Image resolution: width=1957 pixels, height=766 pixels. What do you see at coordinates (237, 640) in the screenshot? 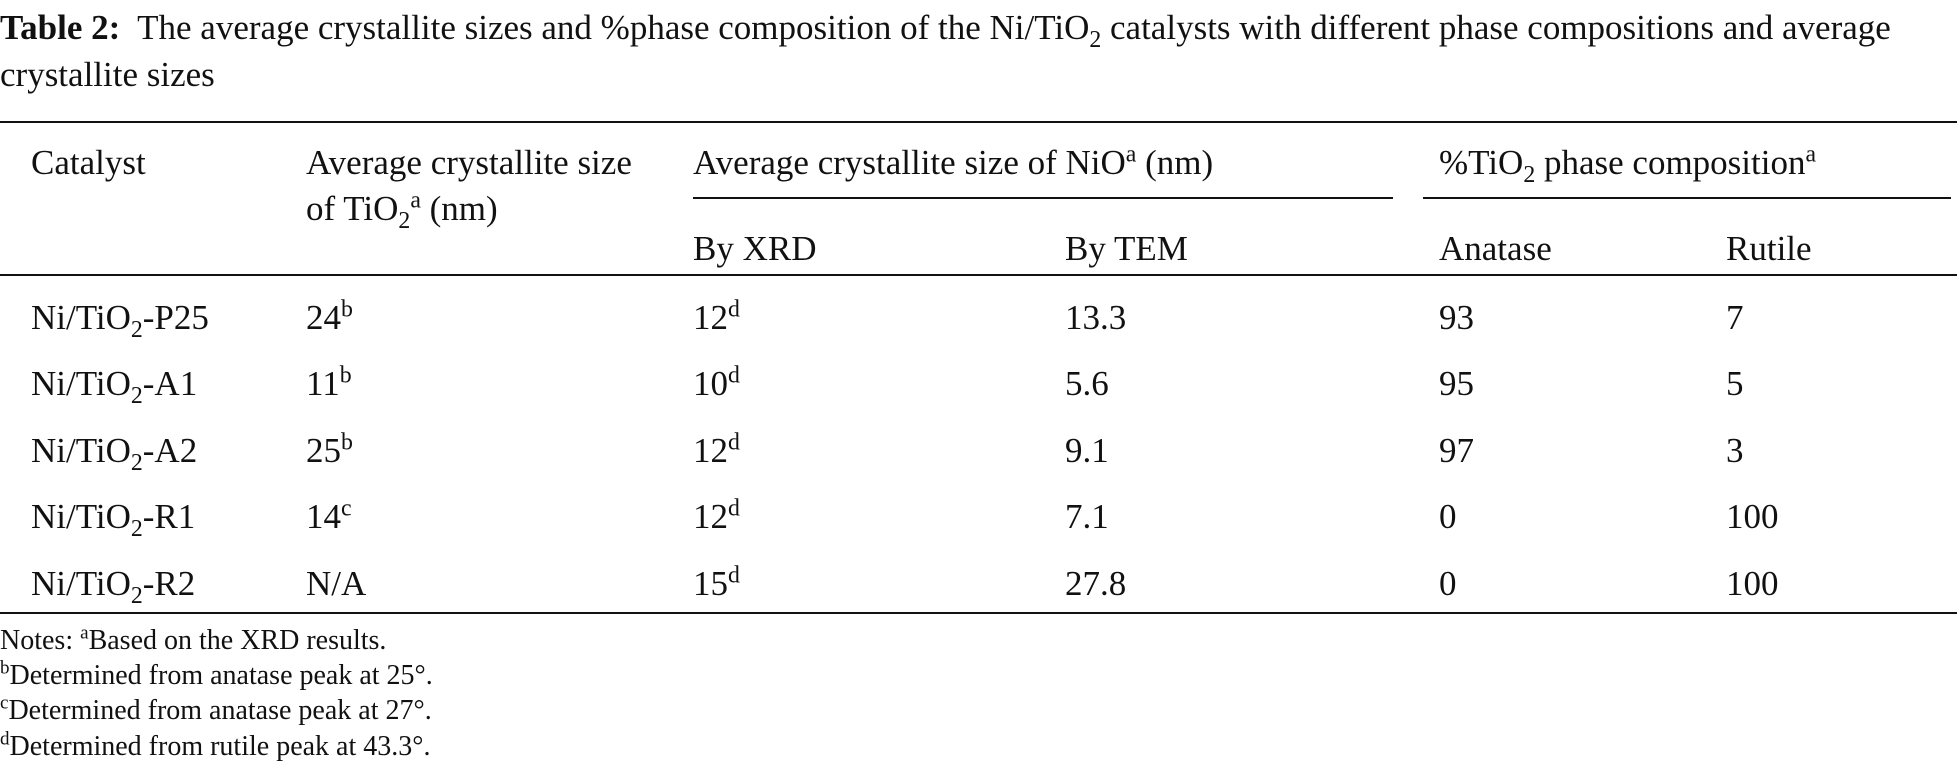
I see `note-text: Based on the XRD results.` at bounding box center [237, 640].